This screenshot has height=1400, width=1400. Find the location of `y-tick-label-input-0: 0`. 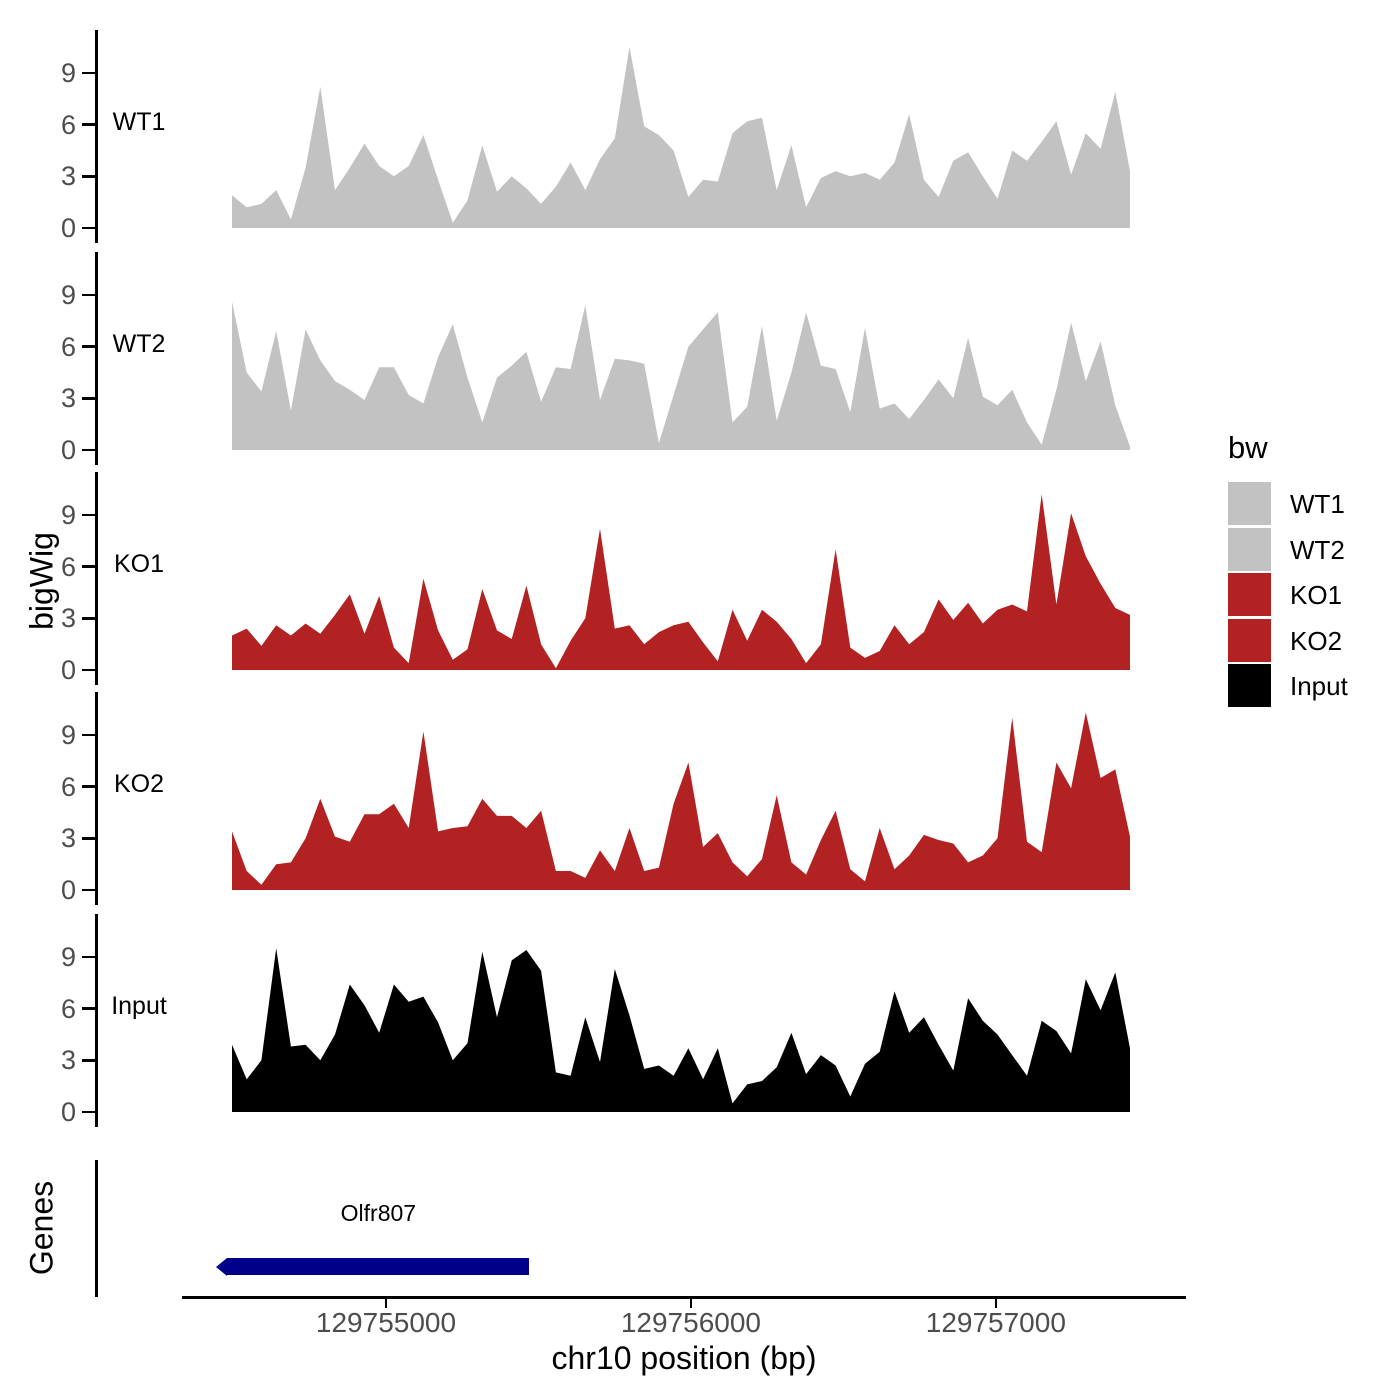

y-tick-label-input-0: 0 is located at coordinates (68, 1112).